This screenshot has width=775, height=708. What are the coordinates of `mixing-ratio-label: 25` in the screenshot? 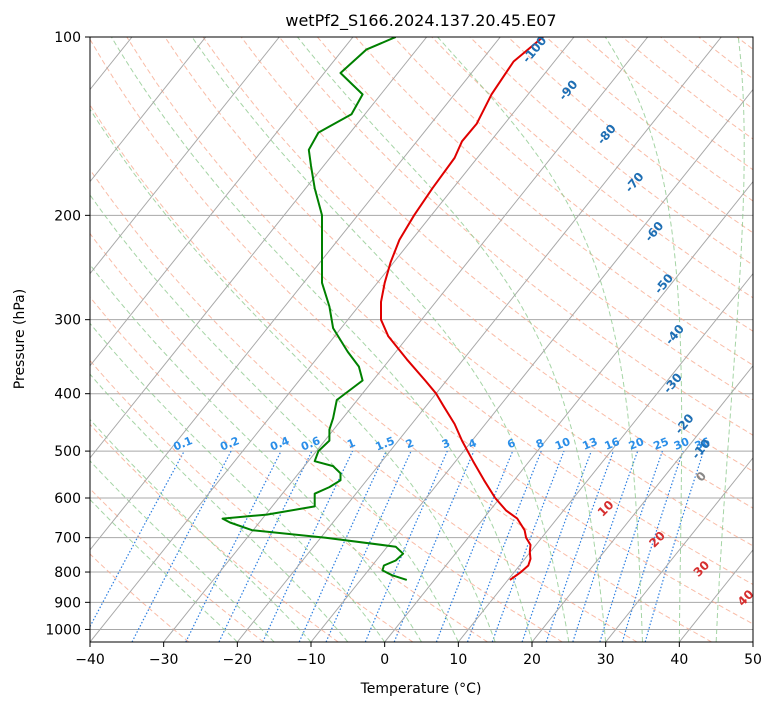 It's located at (661, 444).